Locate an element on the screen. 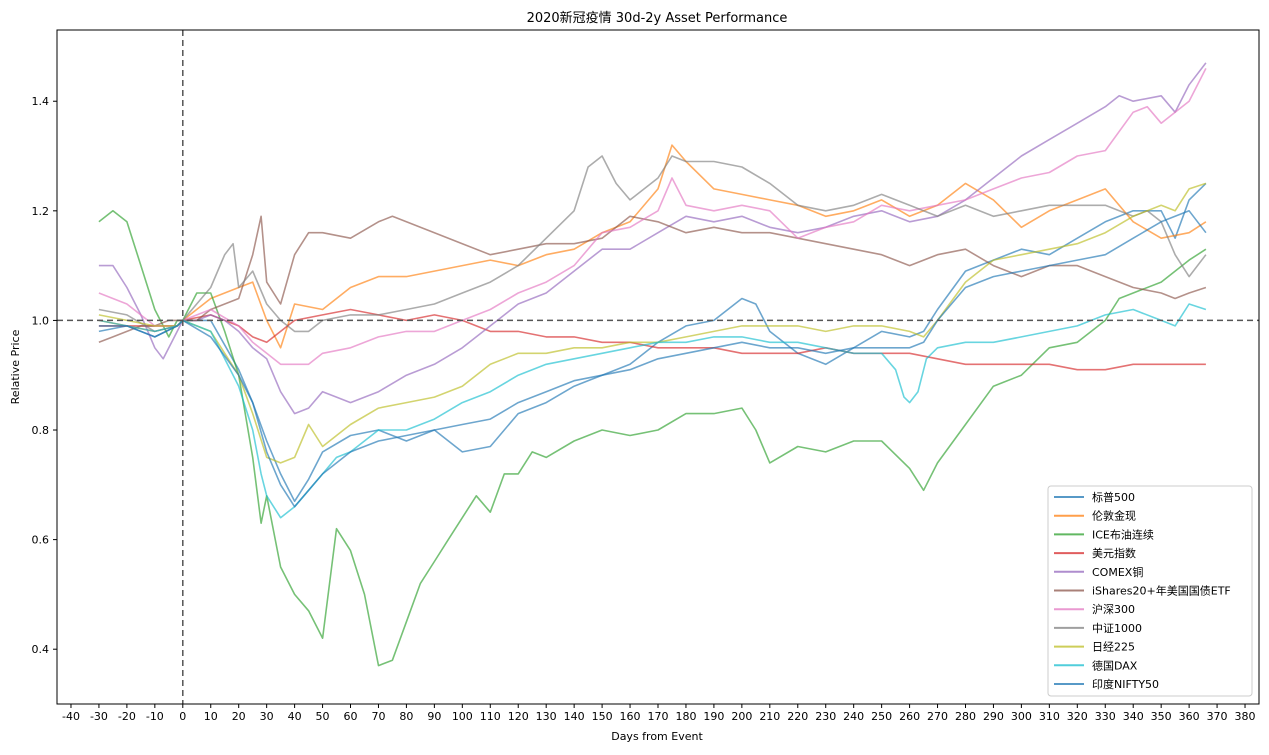 The height and width of the screenshot is (755, 1269). x-tick-label: 280 is located at coordinates (965, 716).